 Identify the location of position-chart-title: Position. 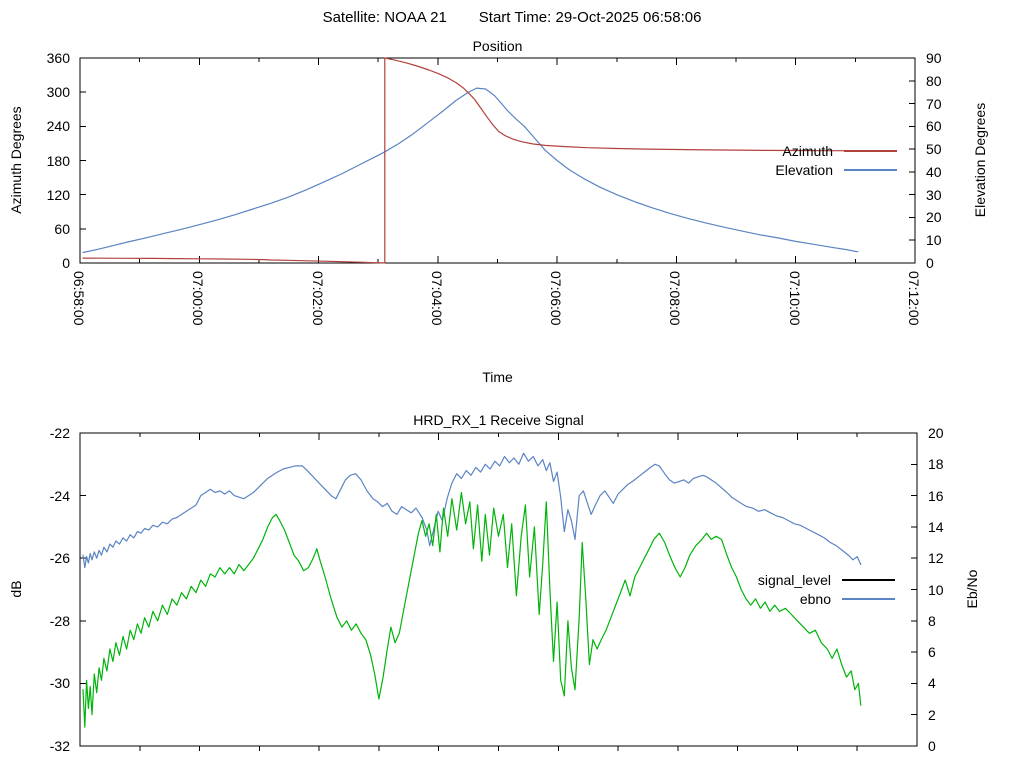
(497, 46).